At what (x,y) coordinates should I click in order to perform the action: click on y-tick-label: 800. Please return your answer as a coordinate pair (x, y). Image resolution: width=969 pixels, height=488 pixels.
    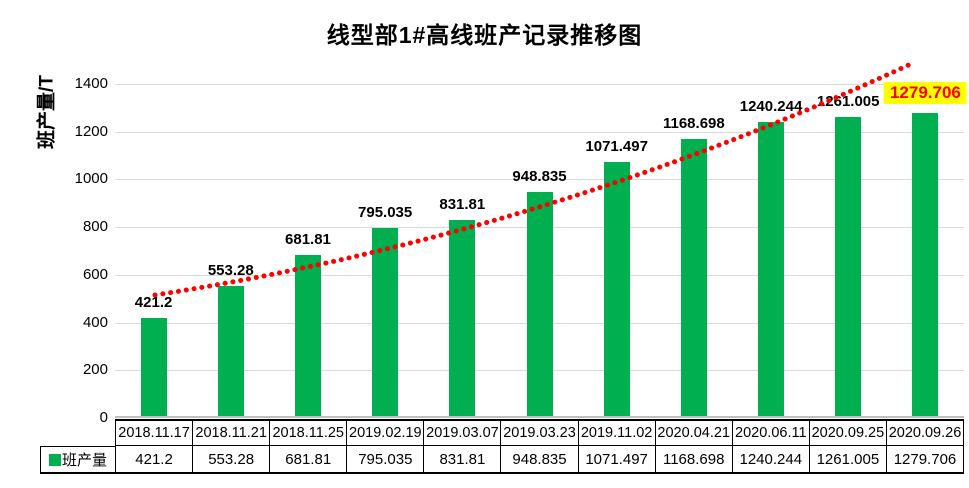
    Looking at the image, I should click on (95, 227).